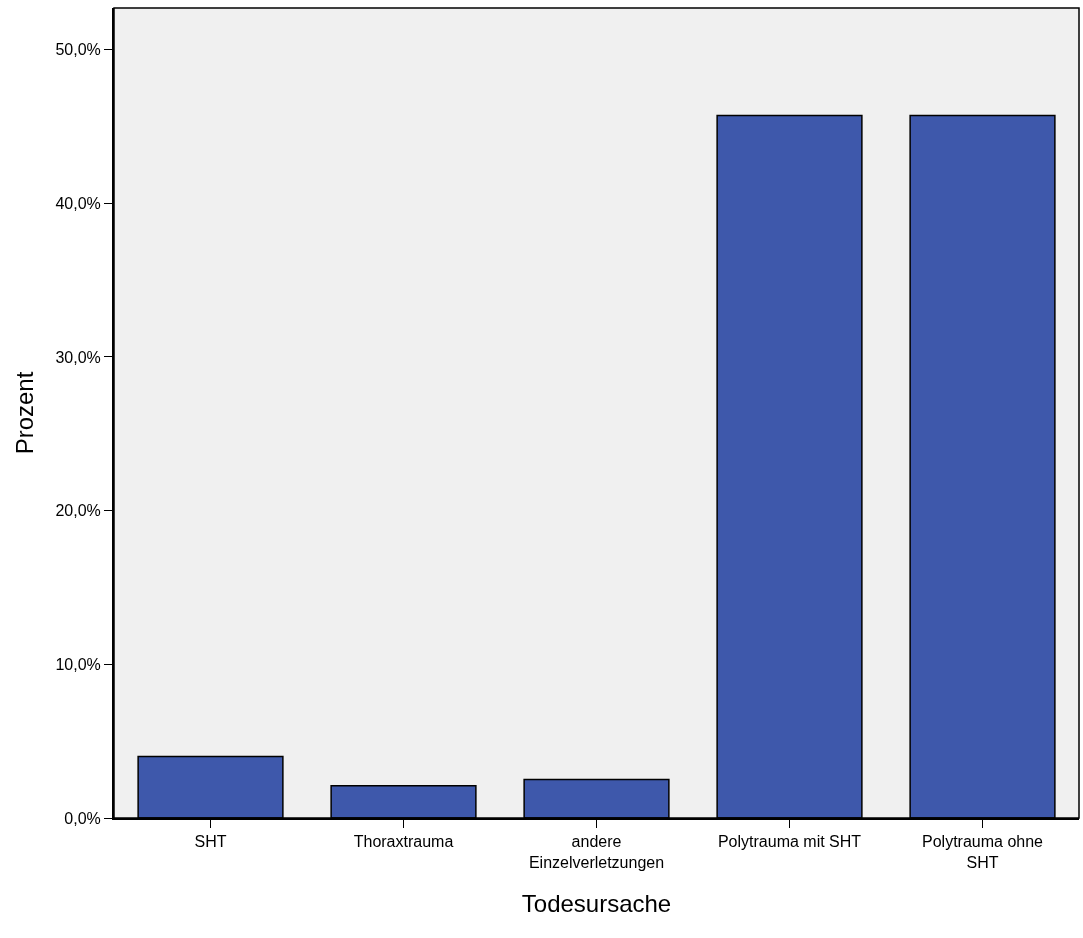  What do you see at coordinates (789, 842) in the screenshot?
I see `x-tick-label: Polytrauma mit SHT` at bounding box center [789, 842].